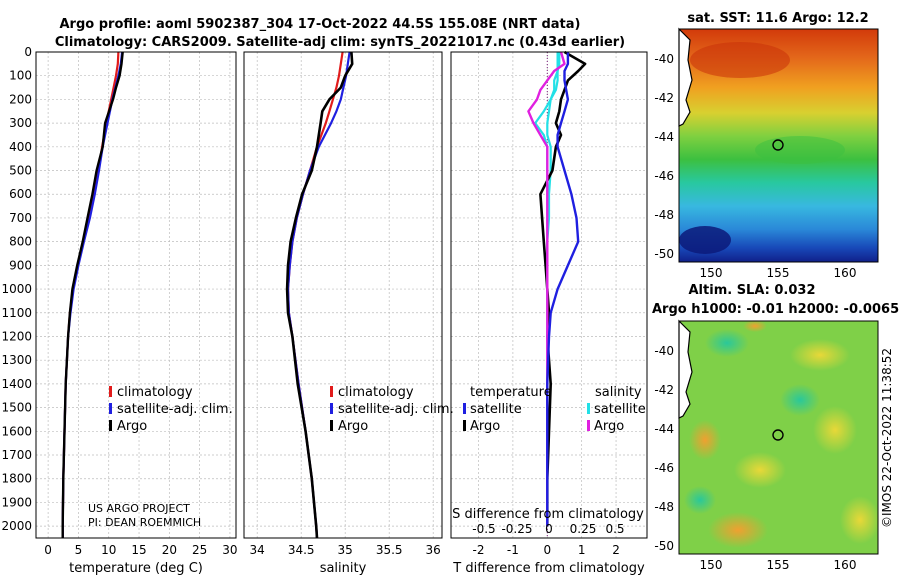 This screenshot has height=580, width=900. What do you see at coordinates (389, 550) in the screenshot?
I see `x-tick-label: 35.5` at bounding box center [389, 550].